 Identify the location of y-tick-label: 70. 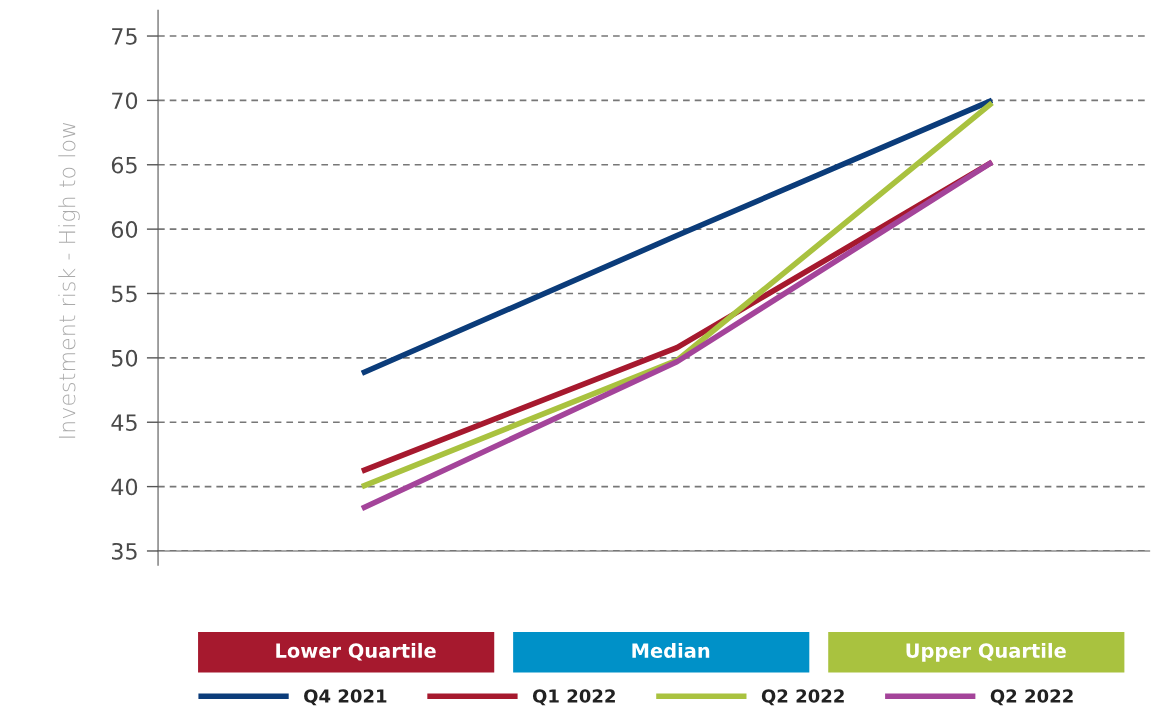
(125, 101).